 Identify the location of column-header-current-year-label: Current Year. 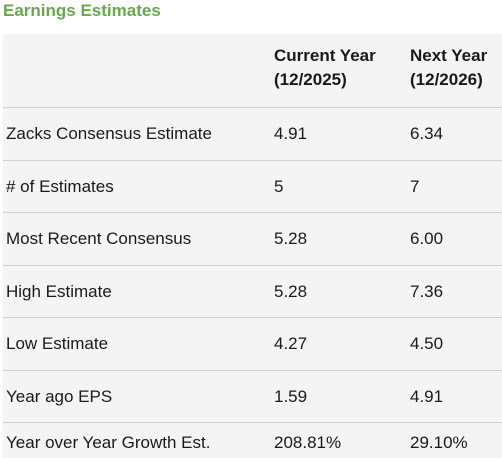
(325, 55).